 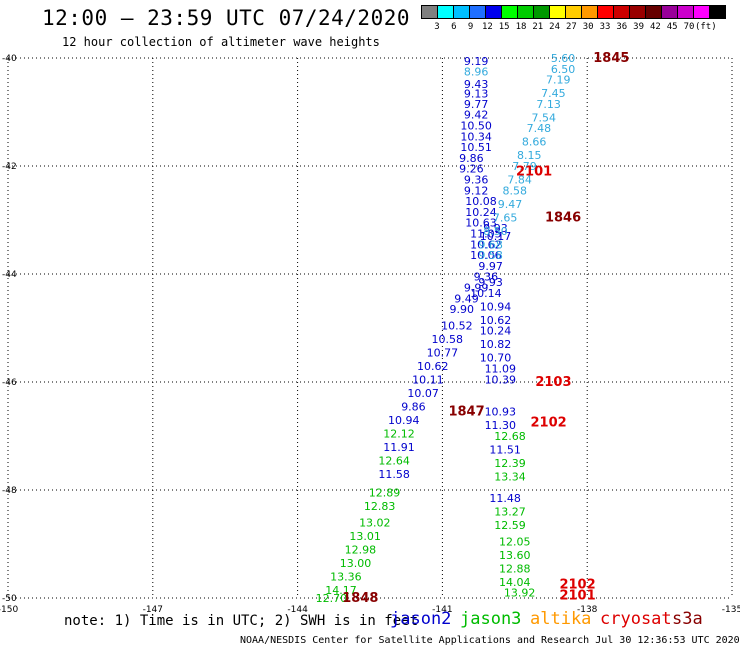 What do you see at coordinates (539, 128) in the screenshot?
I see `wave-height-label: 7.48` at bounding box center [539, 128].